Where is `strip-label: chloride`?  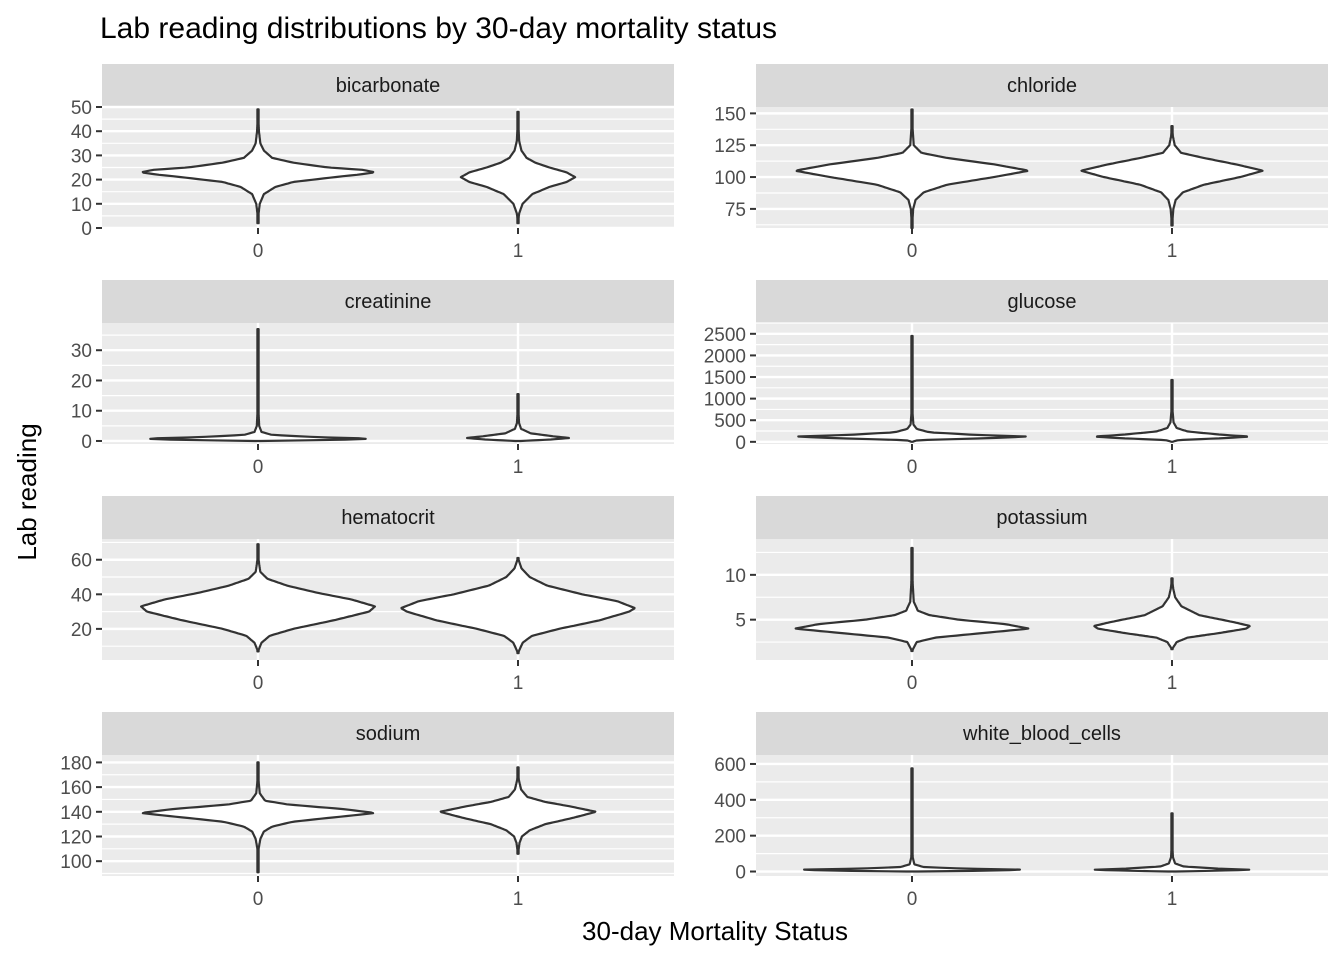
strip-label: chloride is located at coordinates (1042, 86).